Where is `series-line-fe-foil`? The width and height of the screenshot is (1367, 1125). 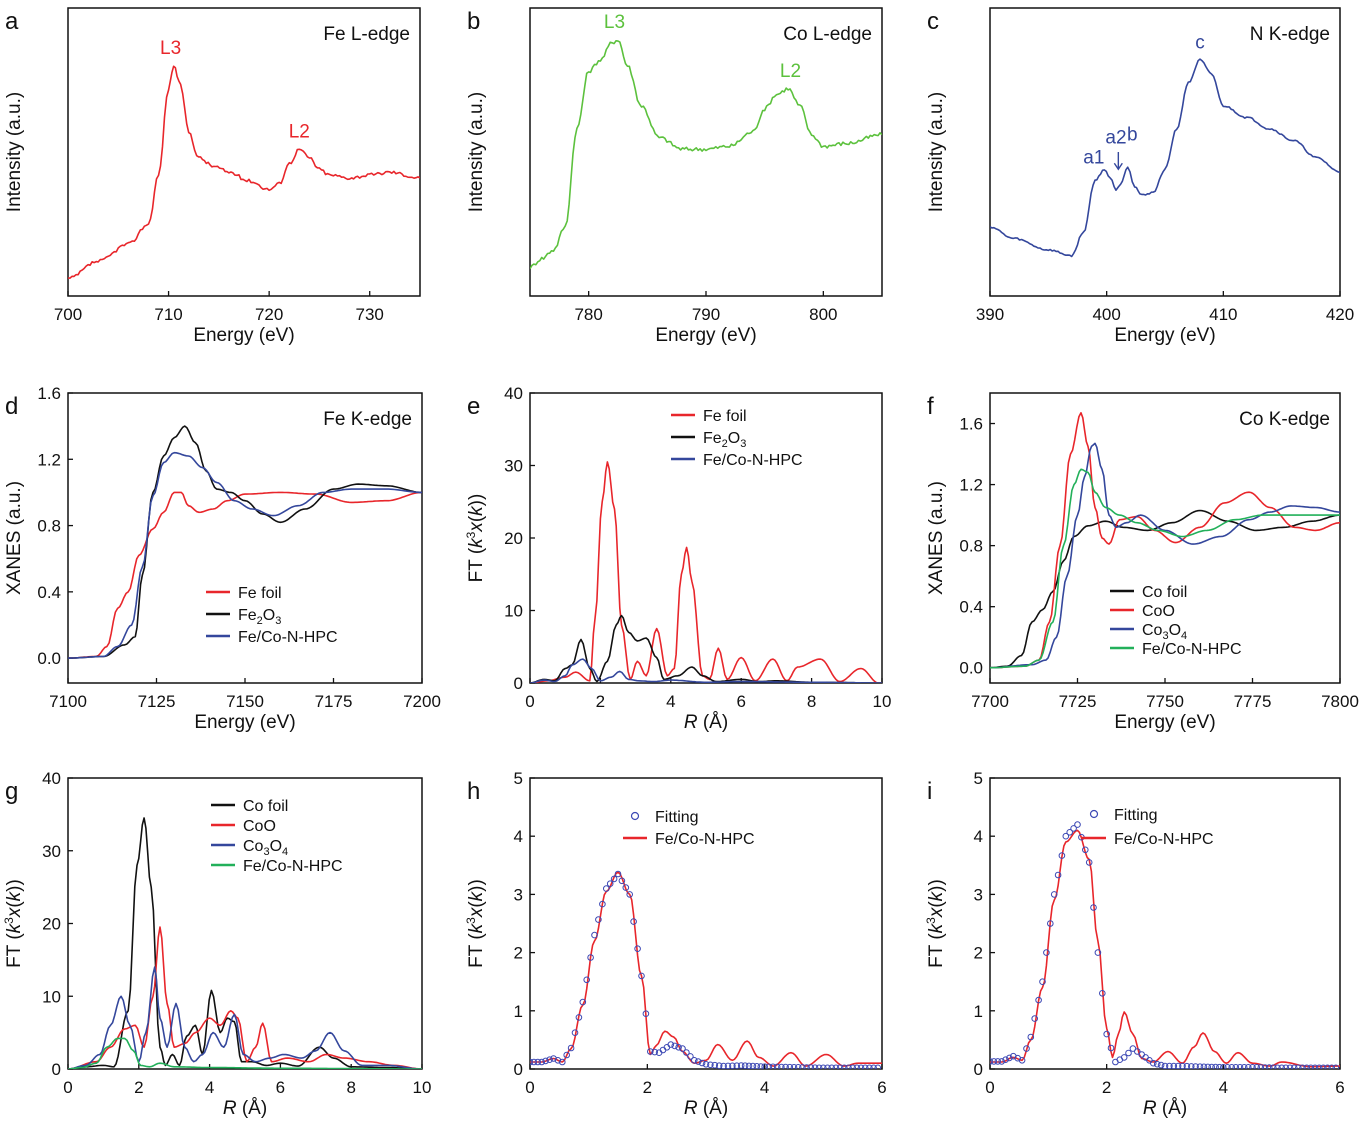
series-line-fe-foil is located at coordinates (245, 575).